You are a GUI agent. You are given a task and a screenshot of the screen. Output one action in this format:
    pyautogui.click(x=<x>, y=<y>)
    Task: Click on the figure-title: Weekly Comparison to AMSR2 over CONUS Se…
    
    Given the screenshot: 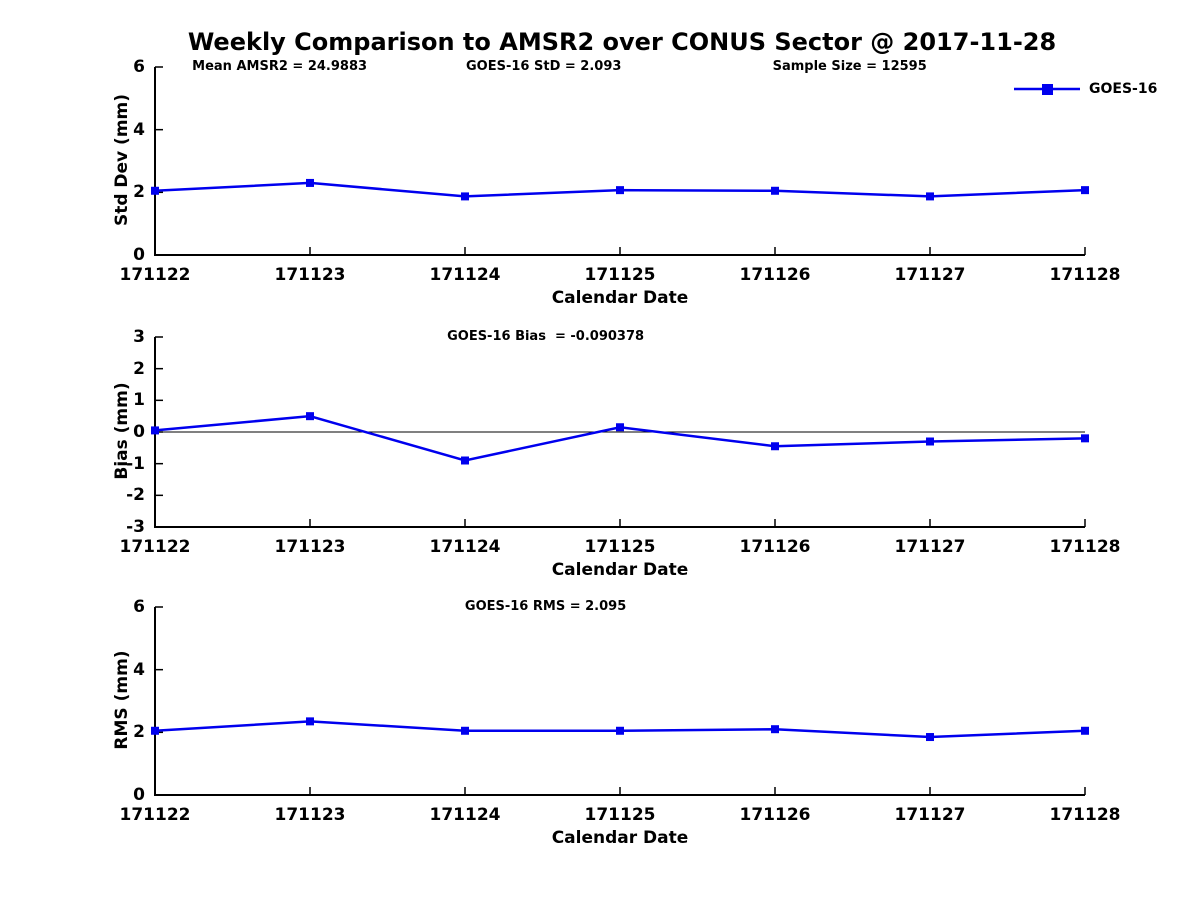 What is the action you would take?
    pyautogui.click(x=622, y=42)
    